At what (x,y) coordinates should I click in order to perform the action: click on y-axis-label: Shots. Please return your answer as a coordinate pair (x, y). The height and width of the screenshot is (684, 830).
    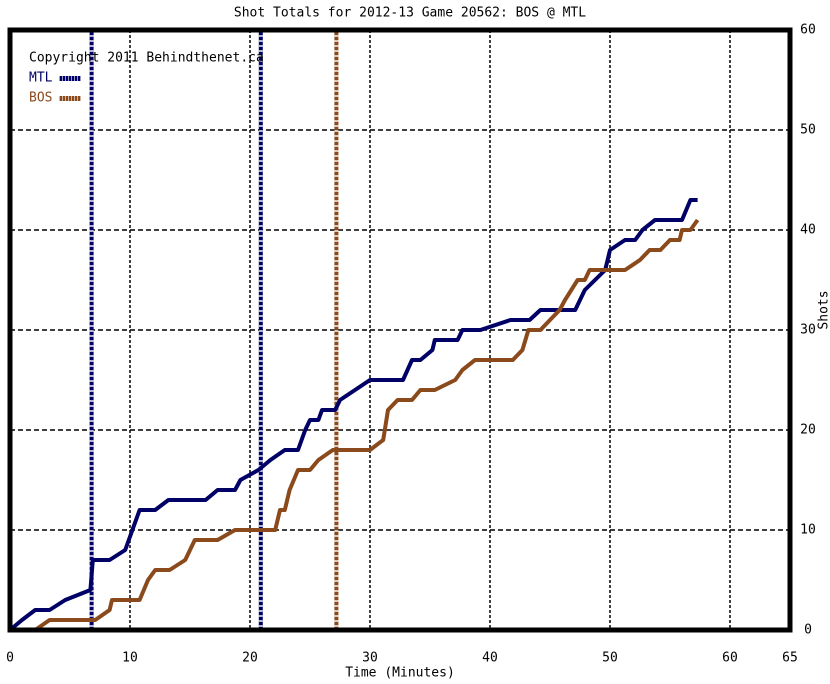
    Looking at the image, I should click on (823, 309).